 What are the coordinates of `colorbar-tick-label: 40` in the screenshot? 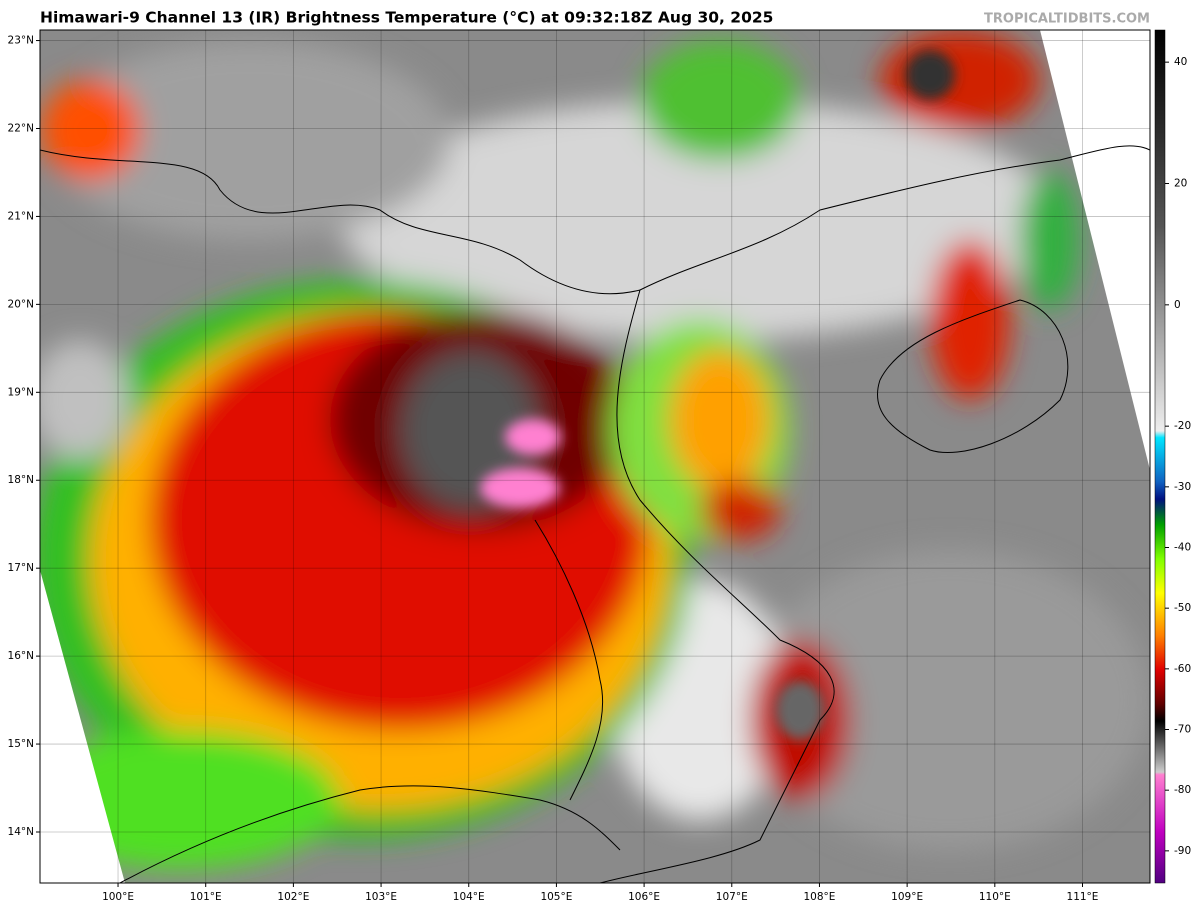 It's located at (1180, 62).